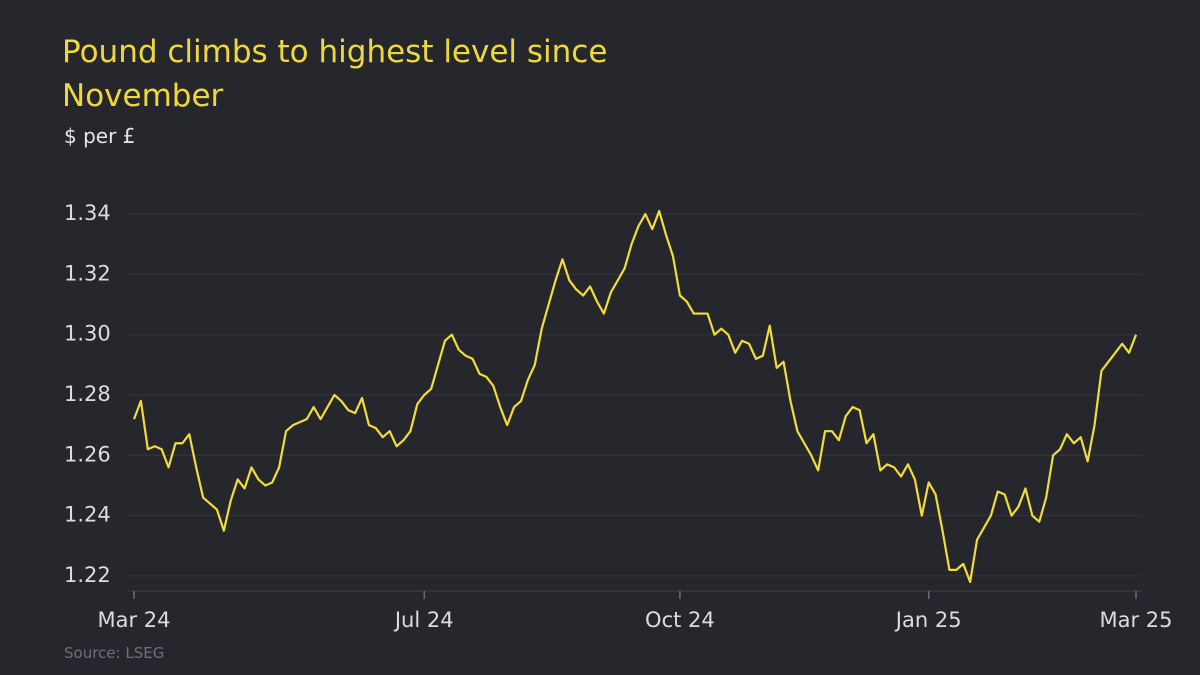  I want to click on y-tick-label: 1.22, so click(87, 575).